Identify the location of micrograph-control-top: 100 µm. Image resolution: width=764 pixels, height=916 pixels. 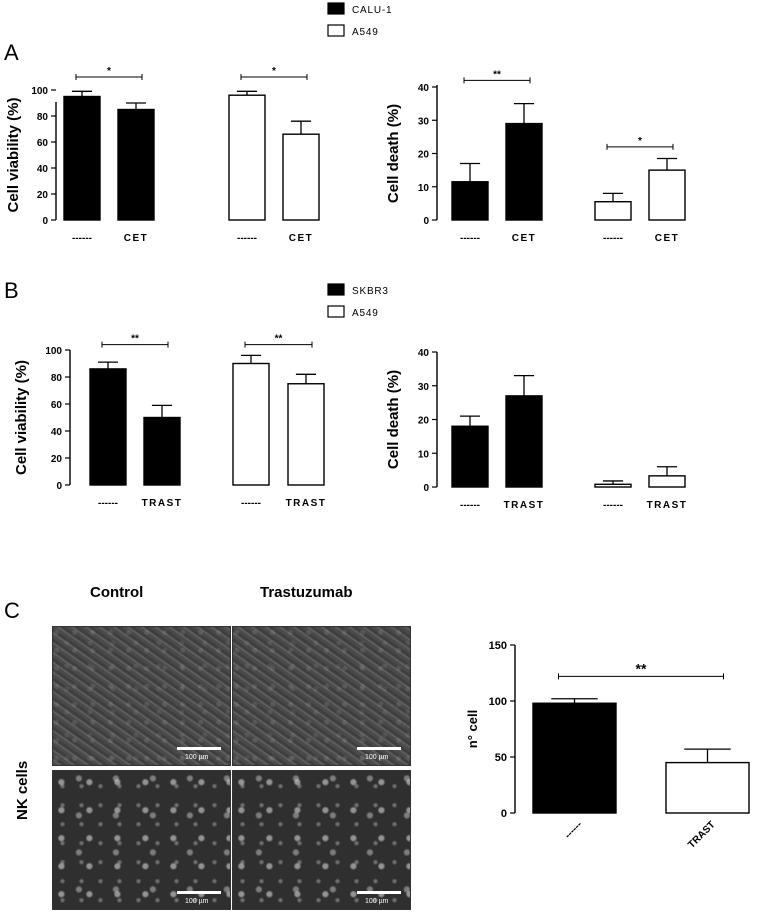
(141, 696).